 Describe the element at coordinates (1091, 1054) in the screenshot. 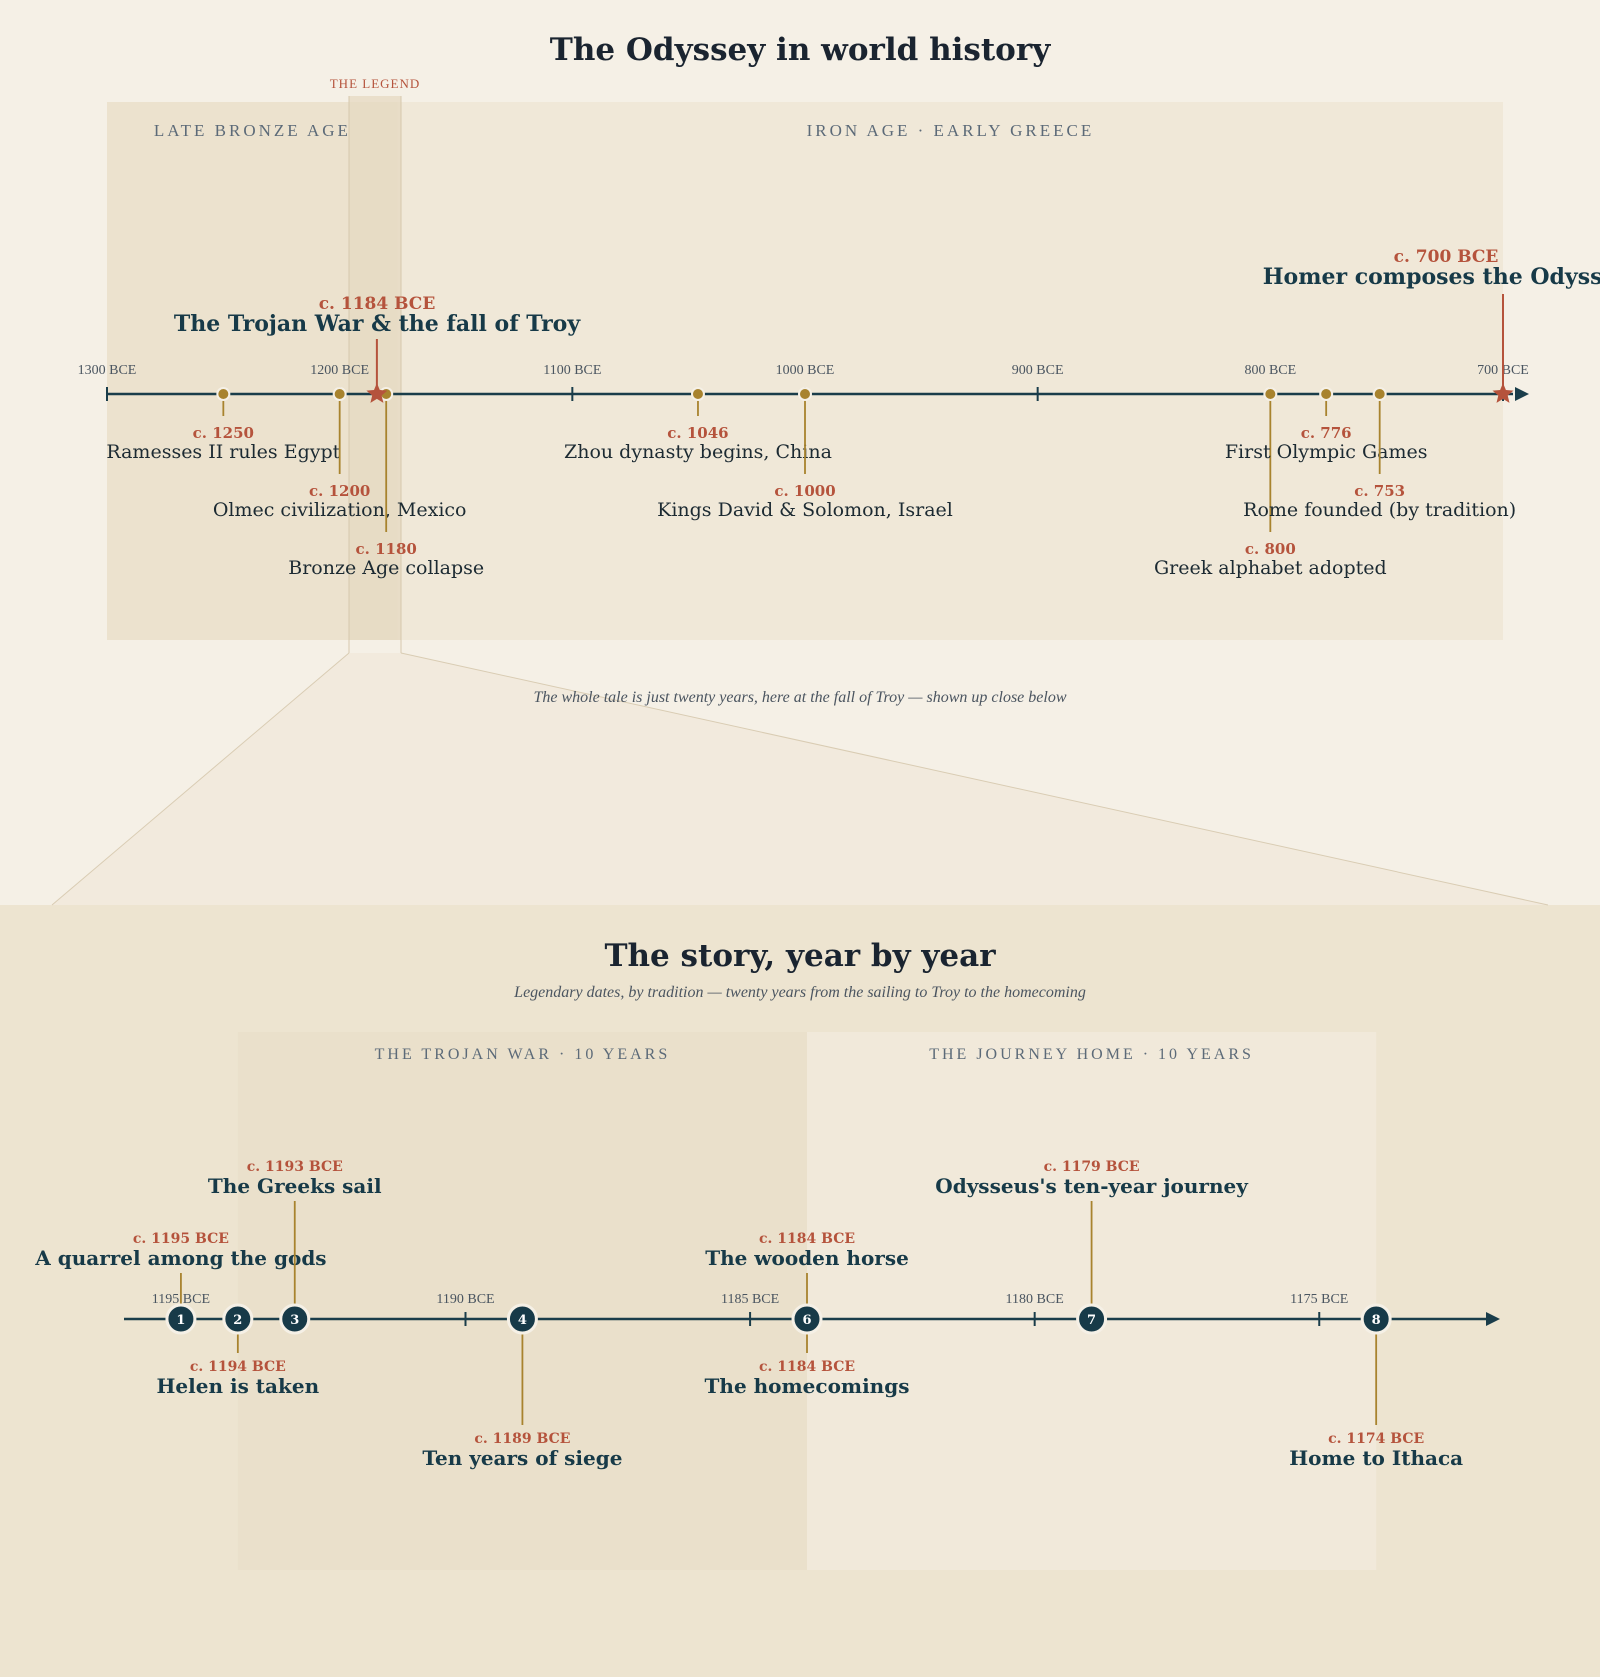

I see `story-era-label-2: THE JOURNEY HOME · 10 YEARS` at that location.